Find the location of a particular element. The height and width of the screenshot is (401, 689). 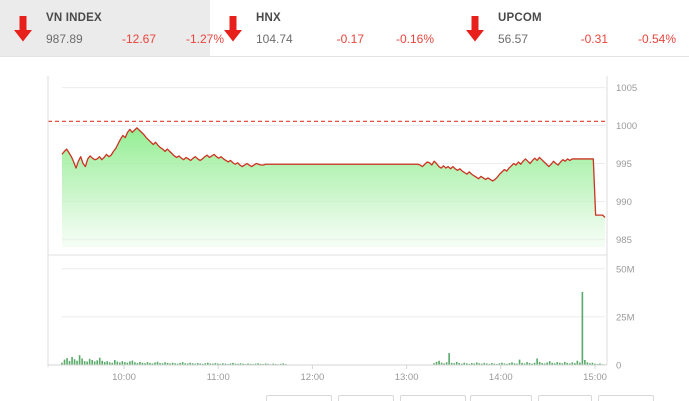

svg-text: 0 is located at coordinates (618, 366).